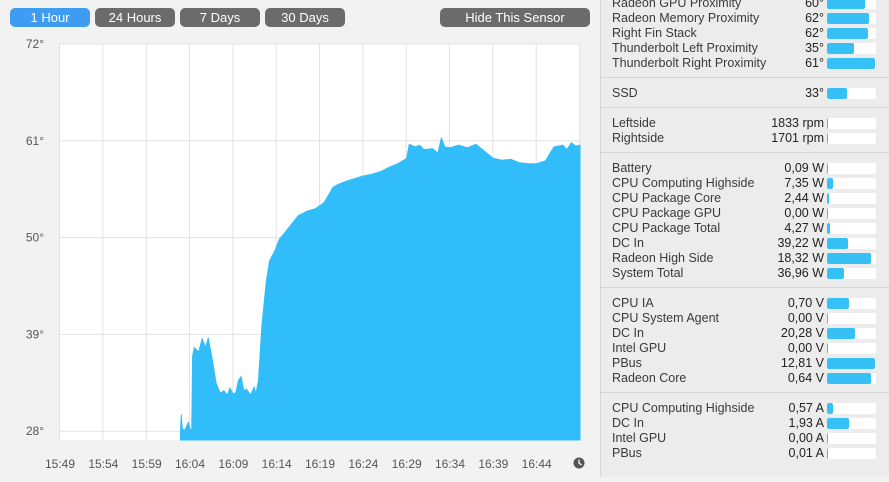 The width and height of the screenshot is (889, 482). What do you see at coordinates (745, 303) in the screenshot?
I see `sensor-row: CPU IA 0,70 V` at bounding box center [745, 303].